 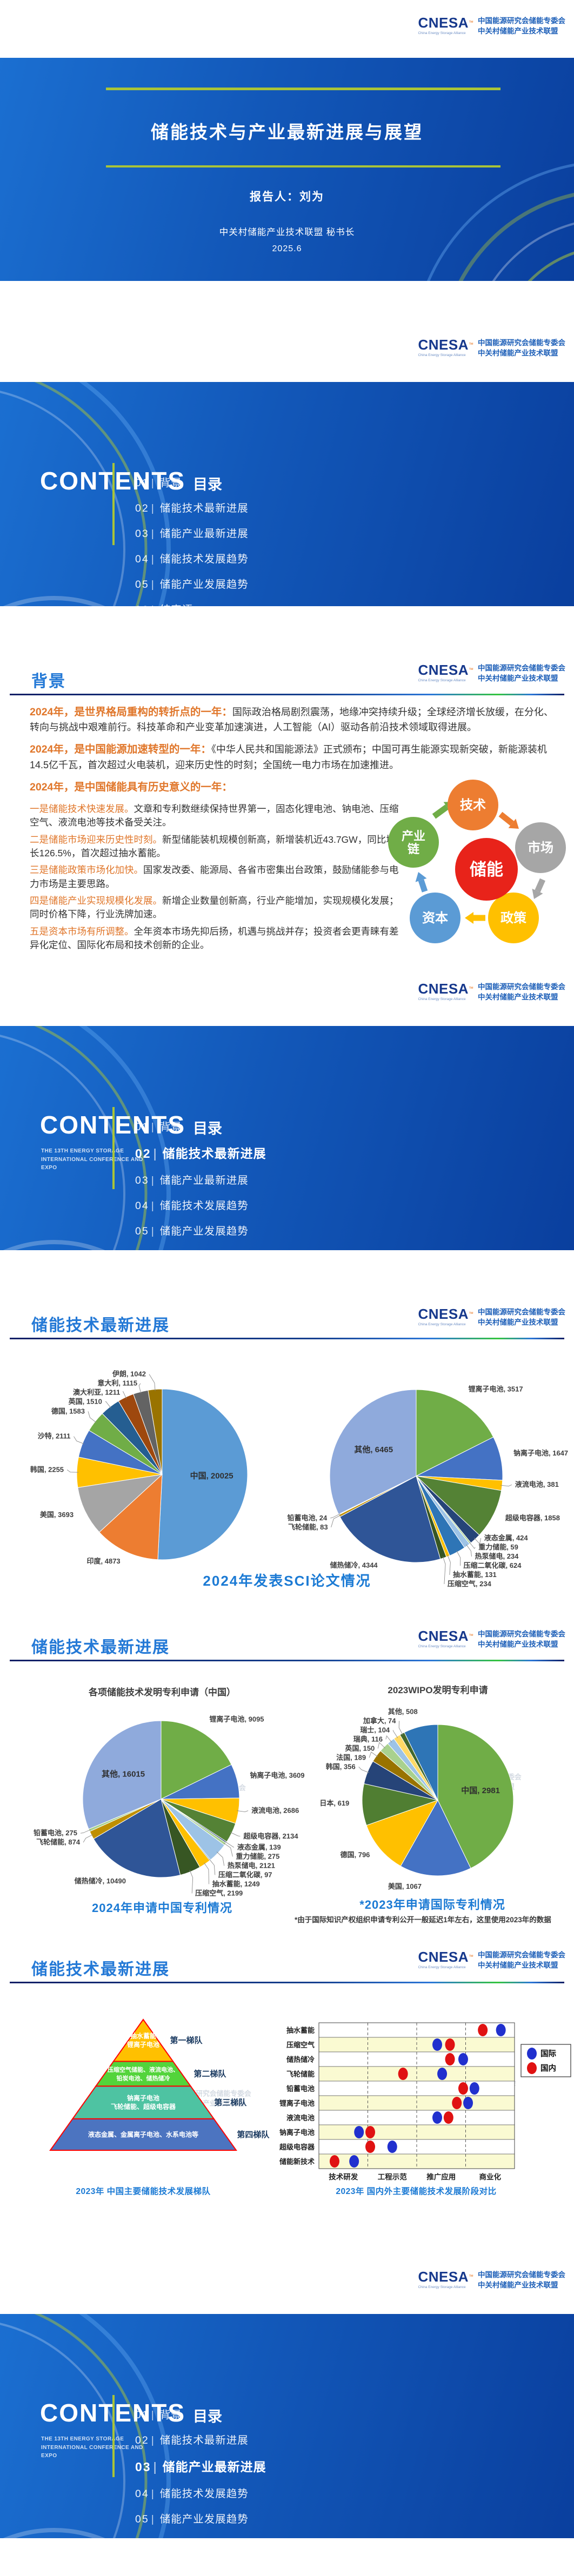 I want to click on row-label: 液流电池, so click(x=300, y=2118).